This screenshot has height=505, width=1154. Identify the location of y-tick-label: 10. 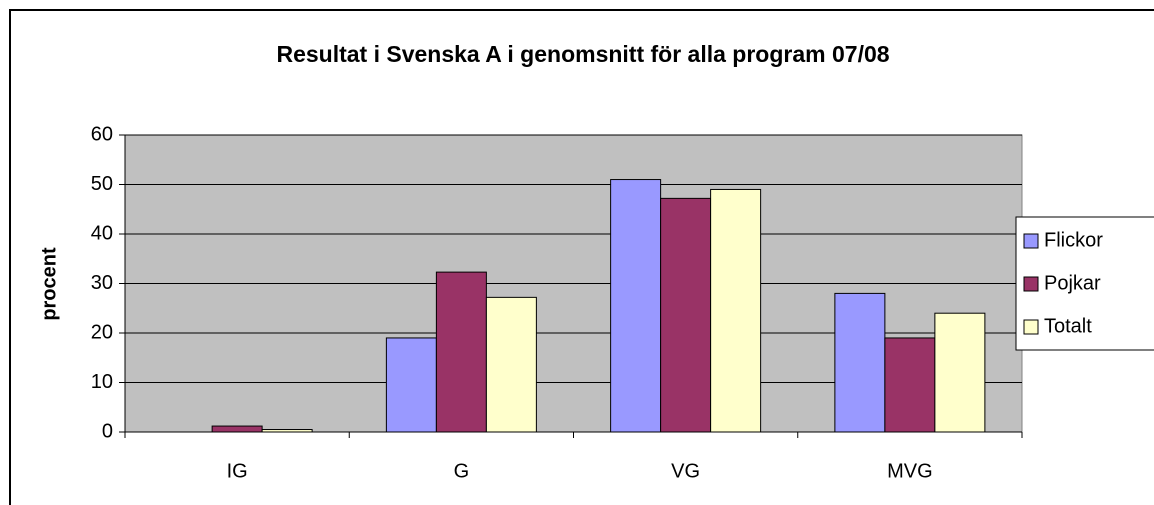
(102, 382).